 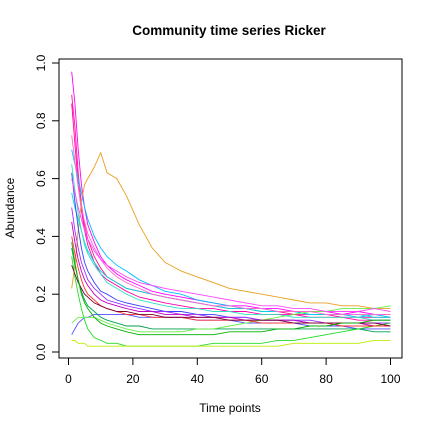 I want to click on y-tick-label: 0.6, so click(x=41, y=178).